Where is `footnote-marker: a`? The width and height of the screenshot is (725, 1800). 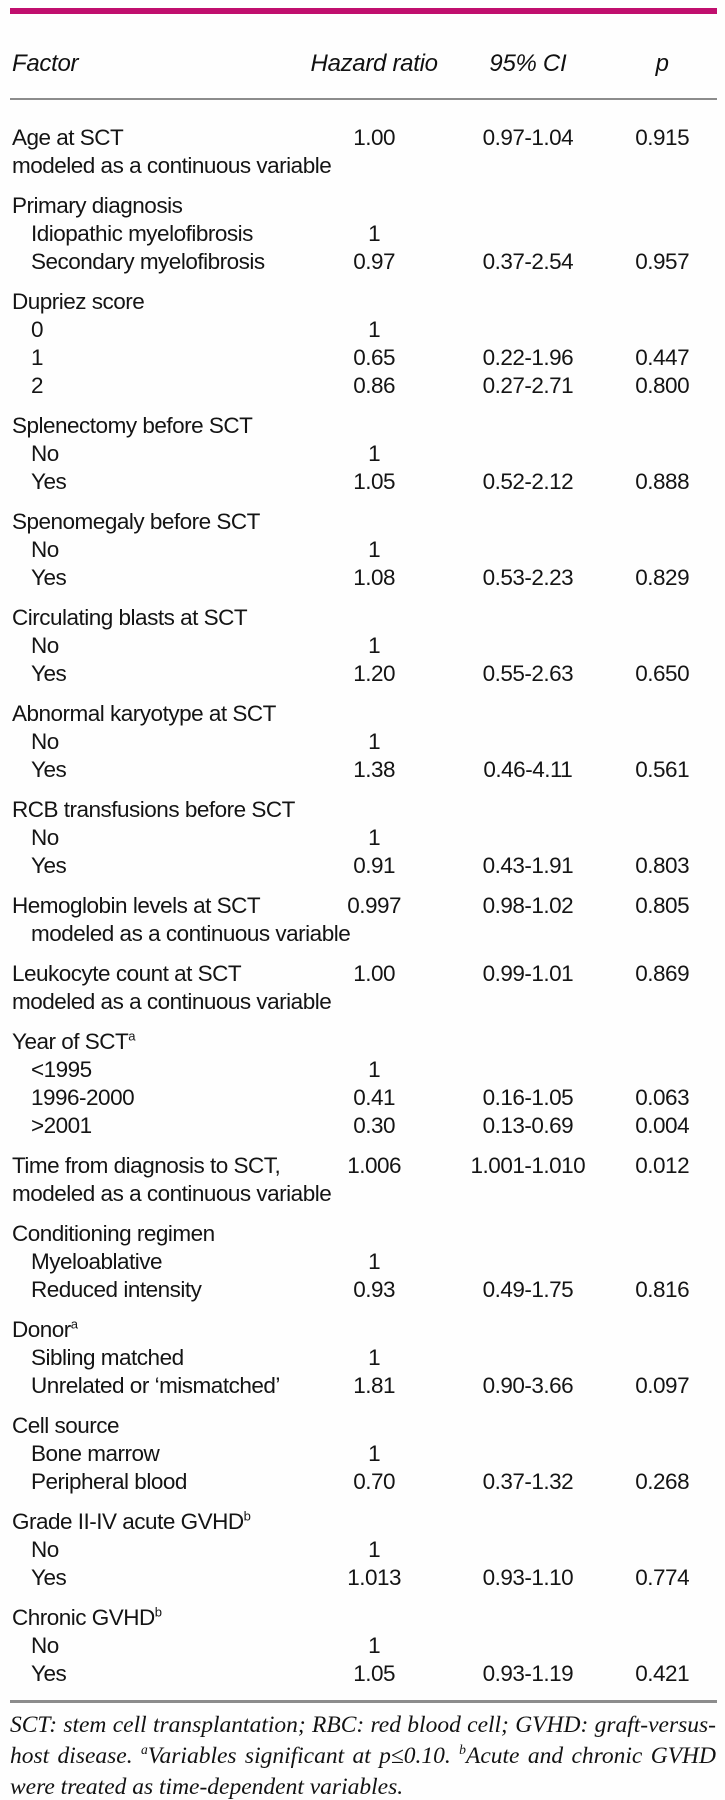
footnote-marker: a is located at coordinates (144, 1750).